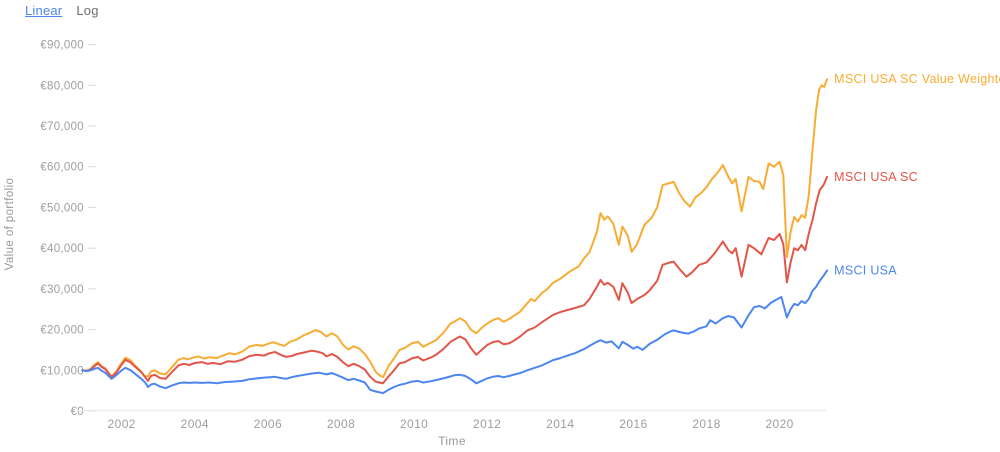 The width and height of the screenshot is (1000, 452). Describe the element at coordinates (87, 10) in the screenshot. I see `log-scale-link: Log` at that location.